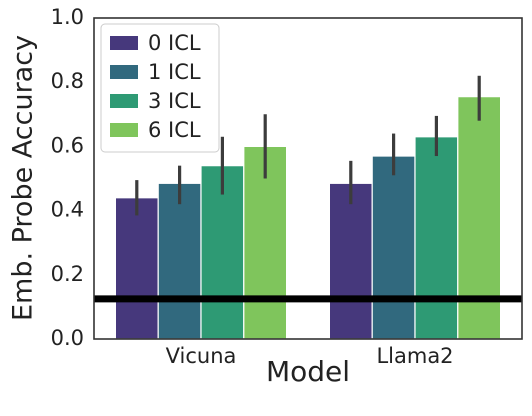 The height and width of the screenshot is (416, 532). I want to click on y-tick-label: 0.4, so click(67, 210).